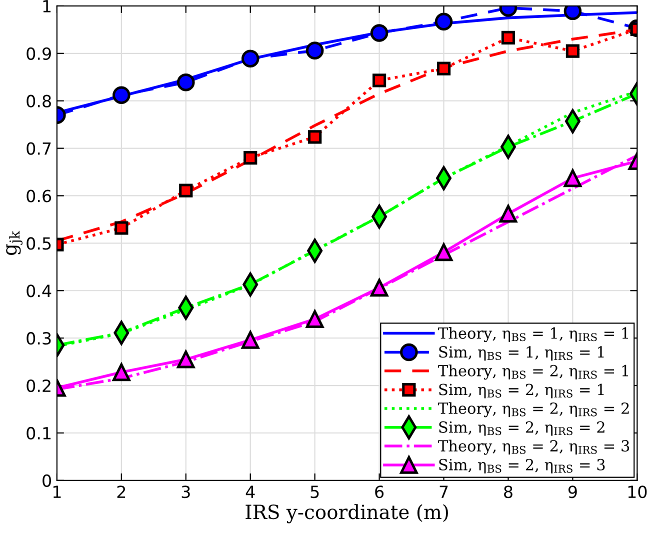 Image resolution: width=670 pixels, height=541 pixels. I want to click on legend-label: Theory, η$_{BS}$ = 2, η$_{IRS}$ = 1, so click(533, 372).